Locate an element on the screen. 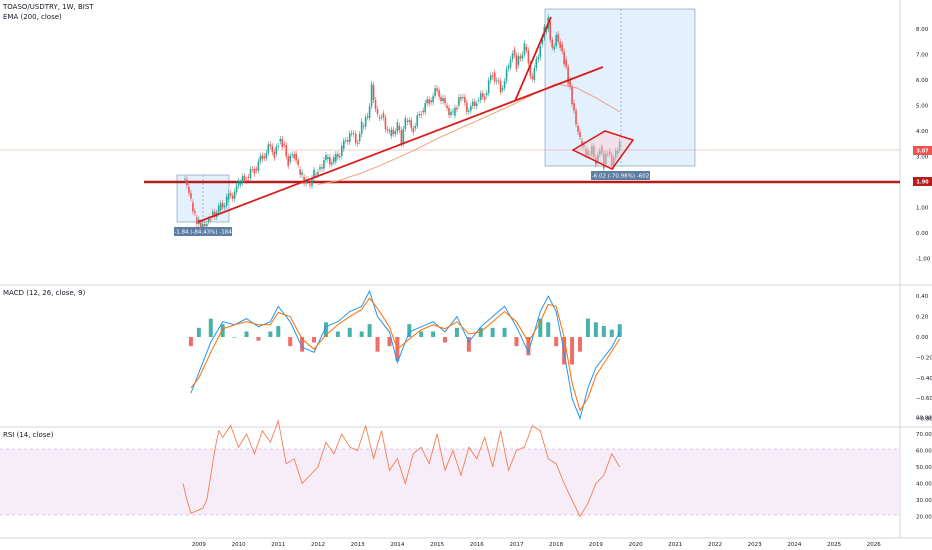 The width and height of the screenshot is (932, 550). rsi-tick-label: 50.00 is located at coordinates (924, 468).